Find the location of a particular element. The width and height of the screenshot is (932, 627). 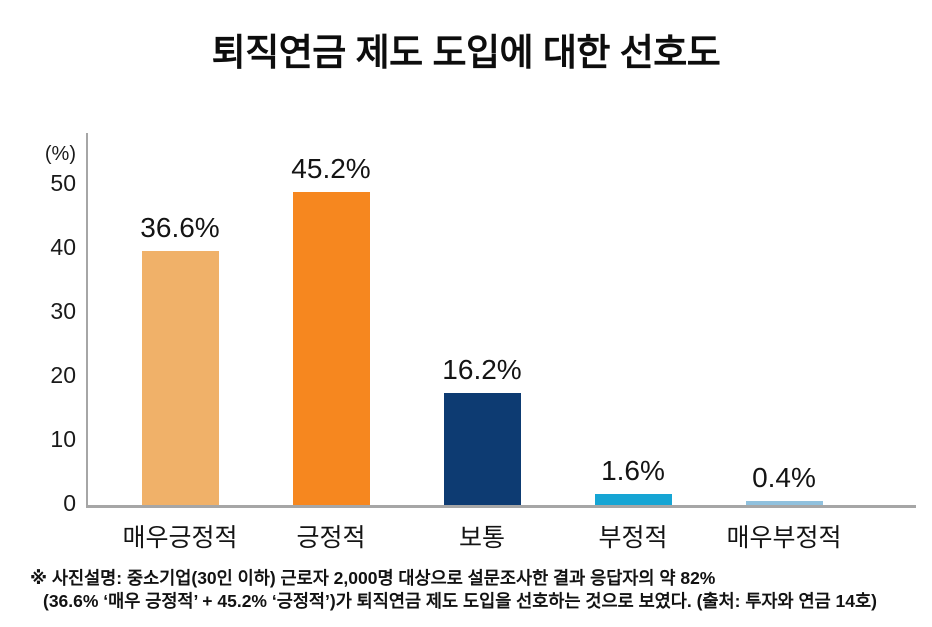

y-tick-40: 40 is located at coordinates (63, 247).